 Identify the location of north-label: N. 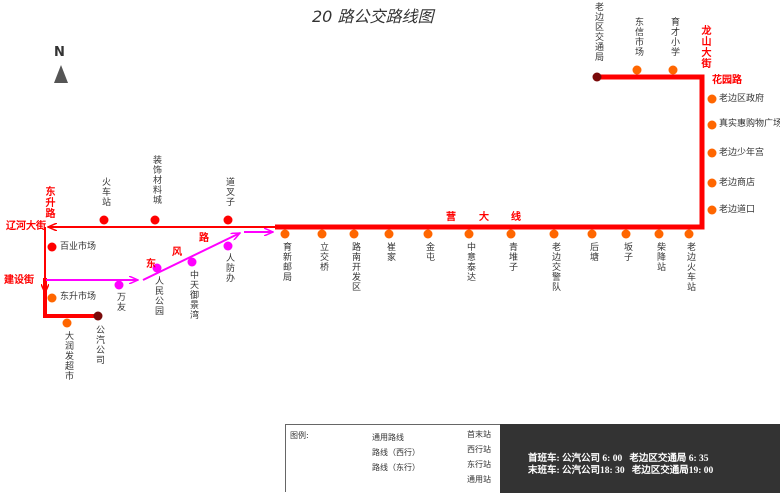
(59, 52).